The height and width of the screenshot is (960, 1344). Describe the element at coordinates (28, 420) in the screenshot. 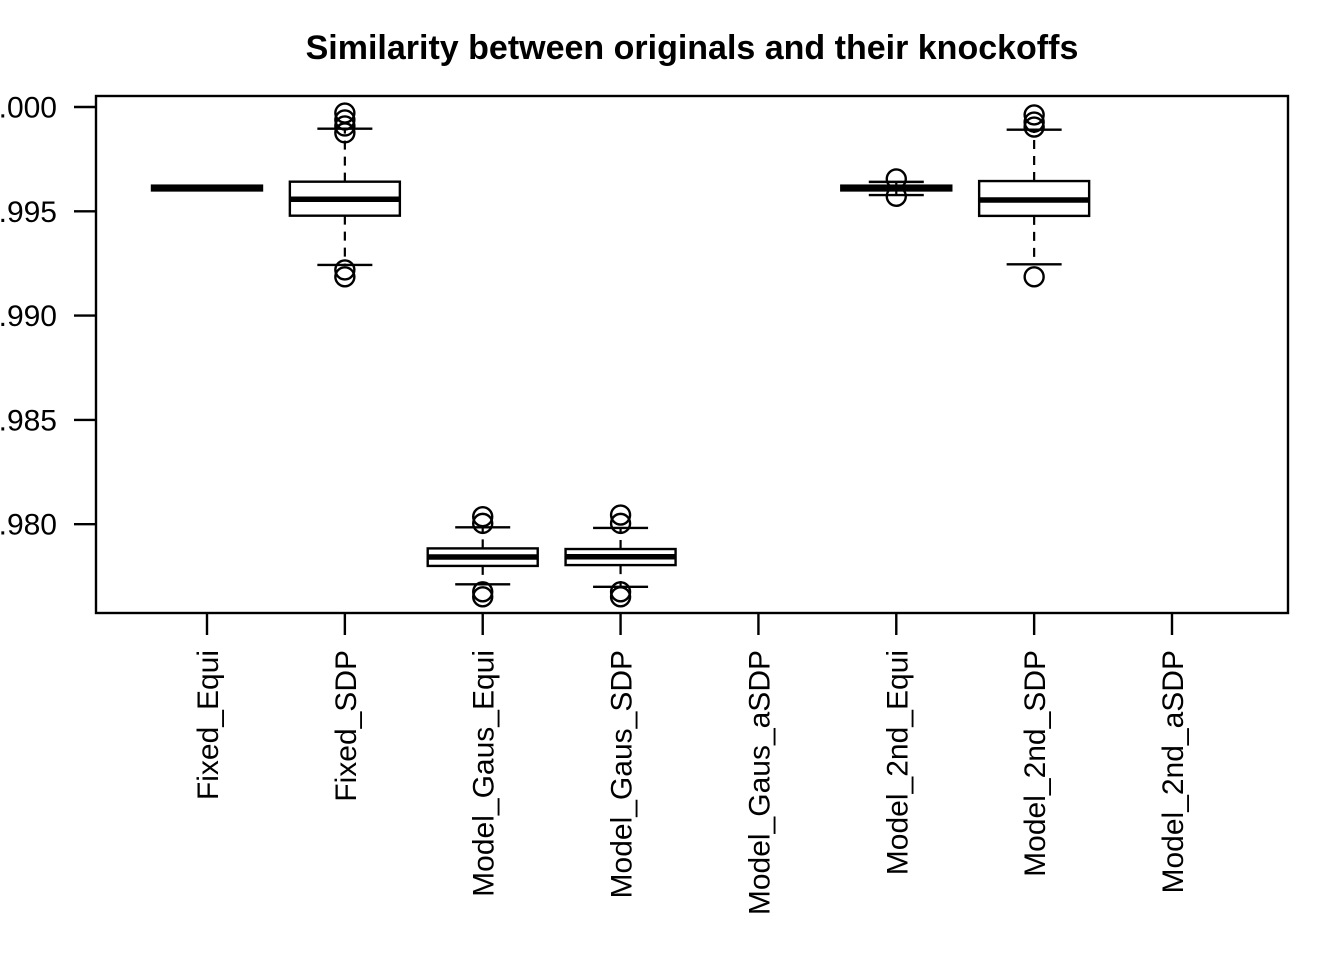

I see `y-tick-label: 0.985` at that location.